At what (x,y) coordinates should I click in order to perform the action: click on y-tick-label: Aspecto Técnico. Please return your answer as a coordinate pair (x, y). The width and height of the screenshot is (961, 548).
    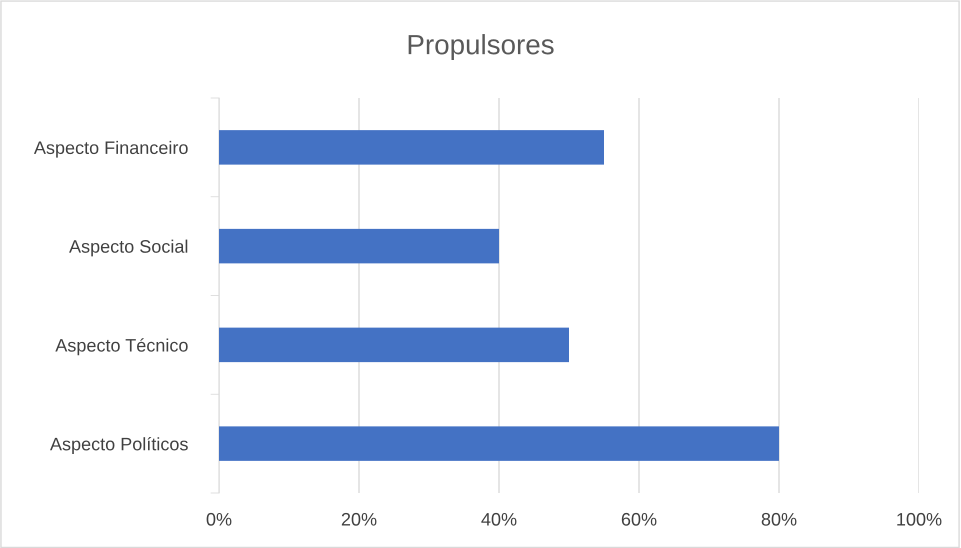
    Looking at the image, I should click on (121, 347).